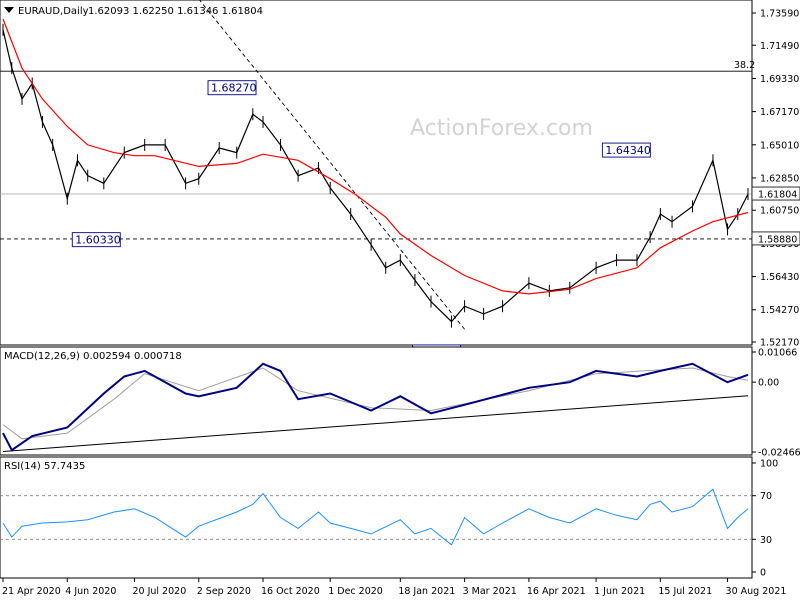 The height and width of the screenshot is (600, 800). What do you see at coordinates (501, 128) in the screenshot?
I see `watermark: ActionForex.com` at bounding box center [501, 128].